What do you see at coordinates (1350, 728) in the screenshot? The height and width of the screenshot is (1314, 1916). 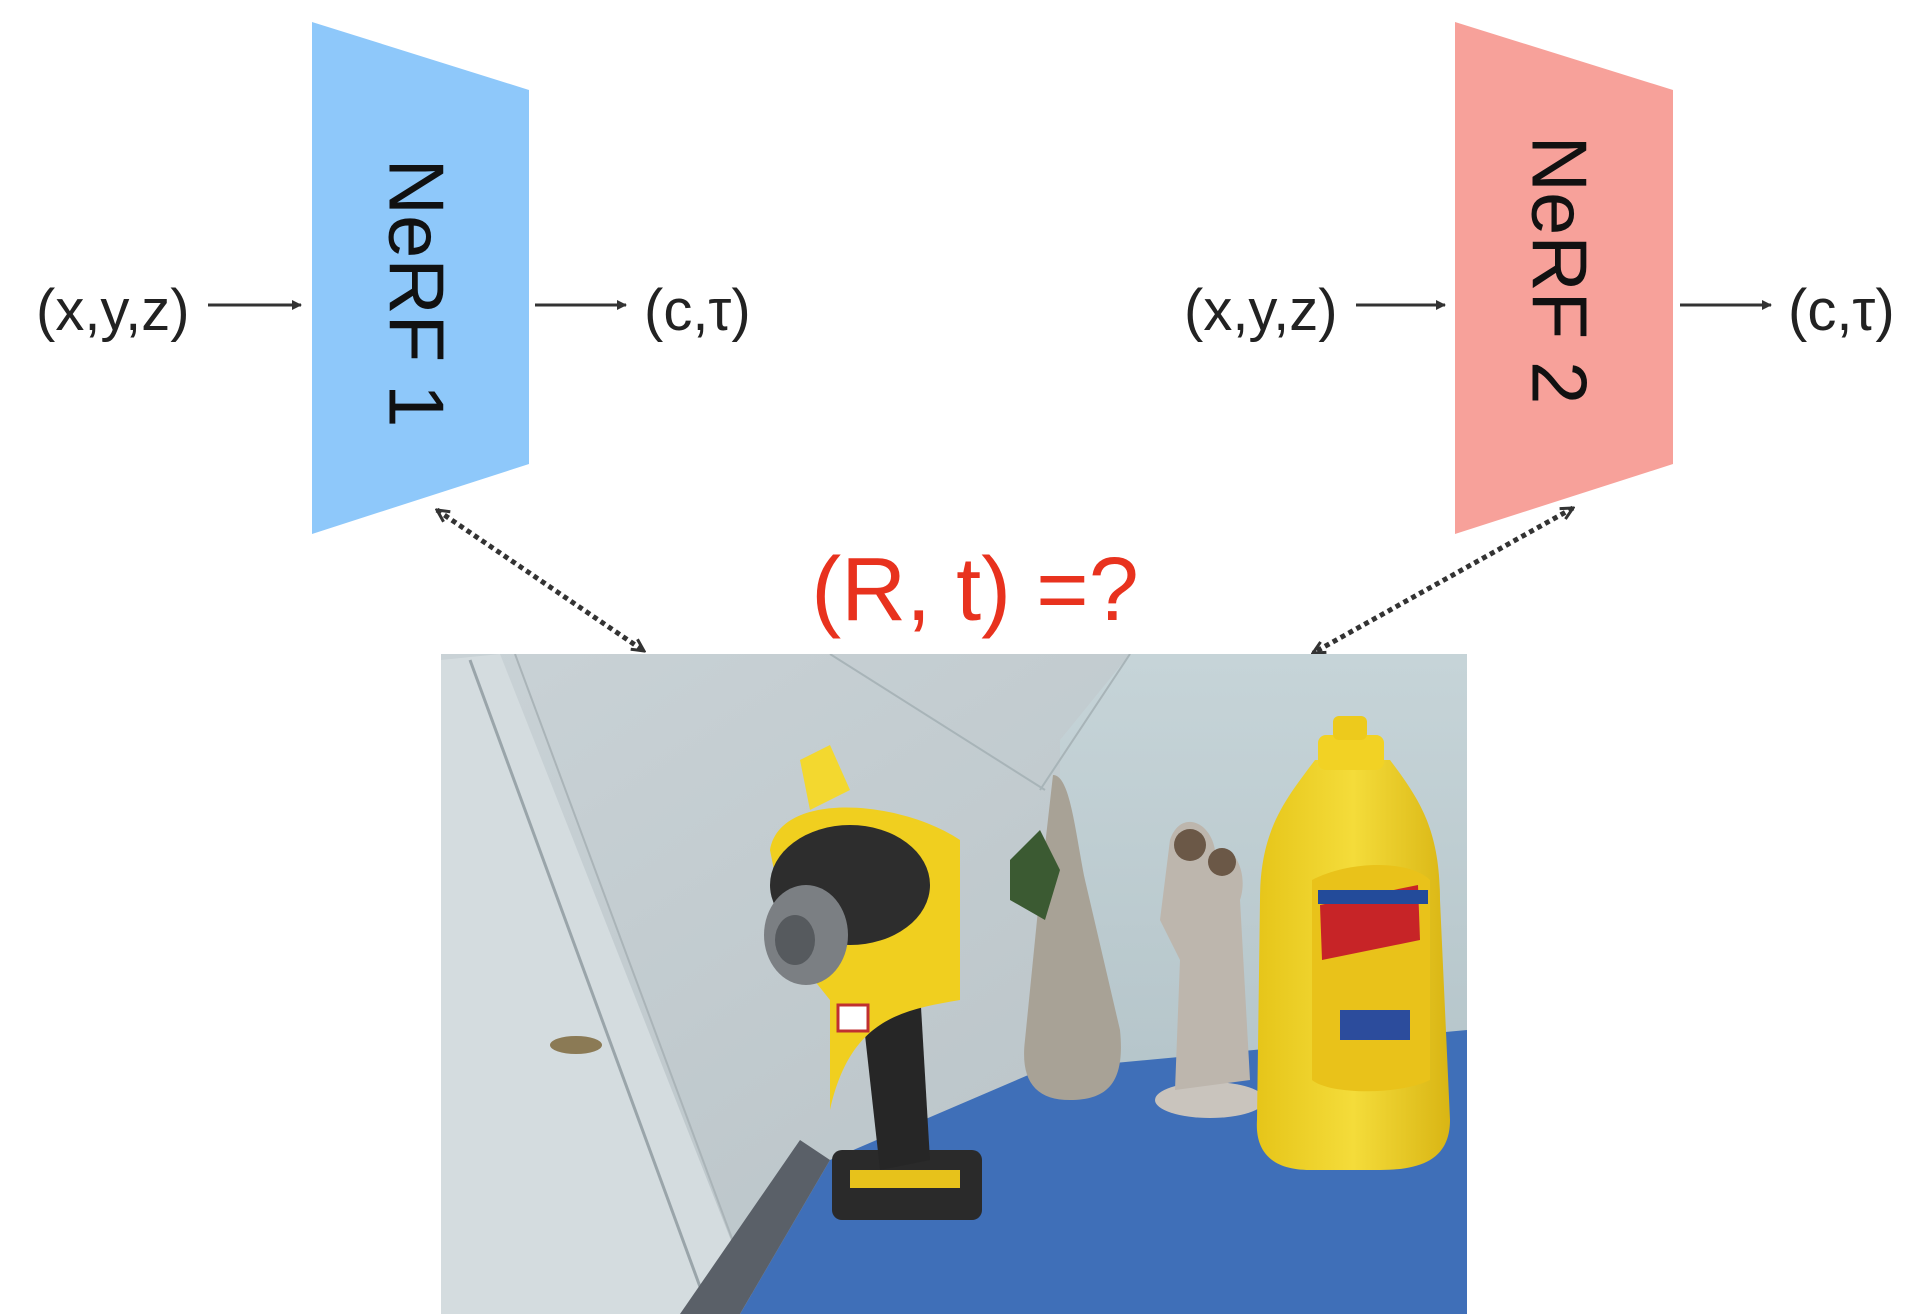 I see `mustard-nozzle` at bounding box center [1350, 728].